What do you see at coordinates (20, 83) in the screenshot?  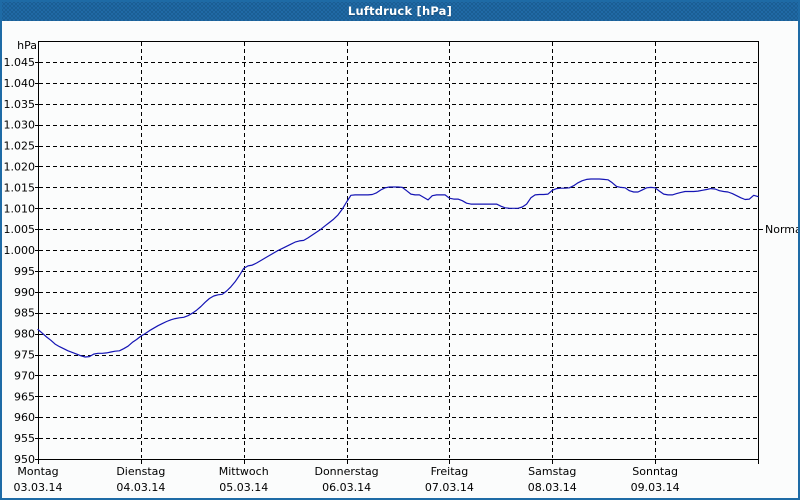 I see `y-axis-label: 1.040` at bounding box center [20, 83].